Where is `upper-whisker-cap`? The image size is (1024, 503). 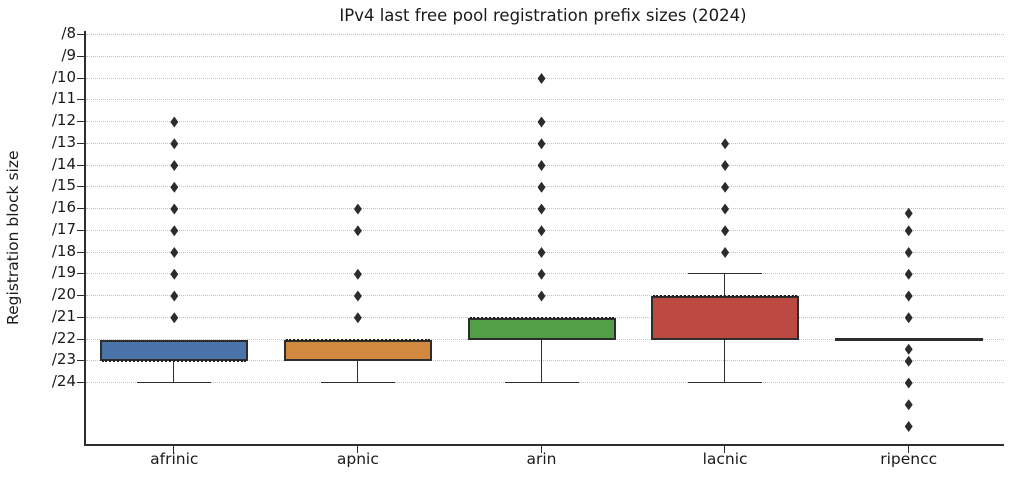
upper-whisker-cap is located at coordinates (725, 274).